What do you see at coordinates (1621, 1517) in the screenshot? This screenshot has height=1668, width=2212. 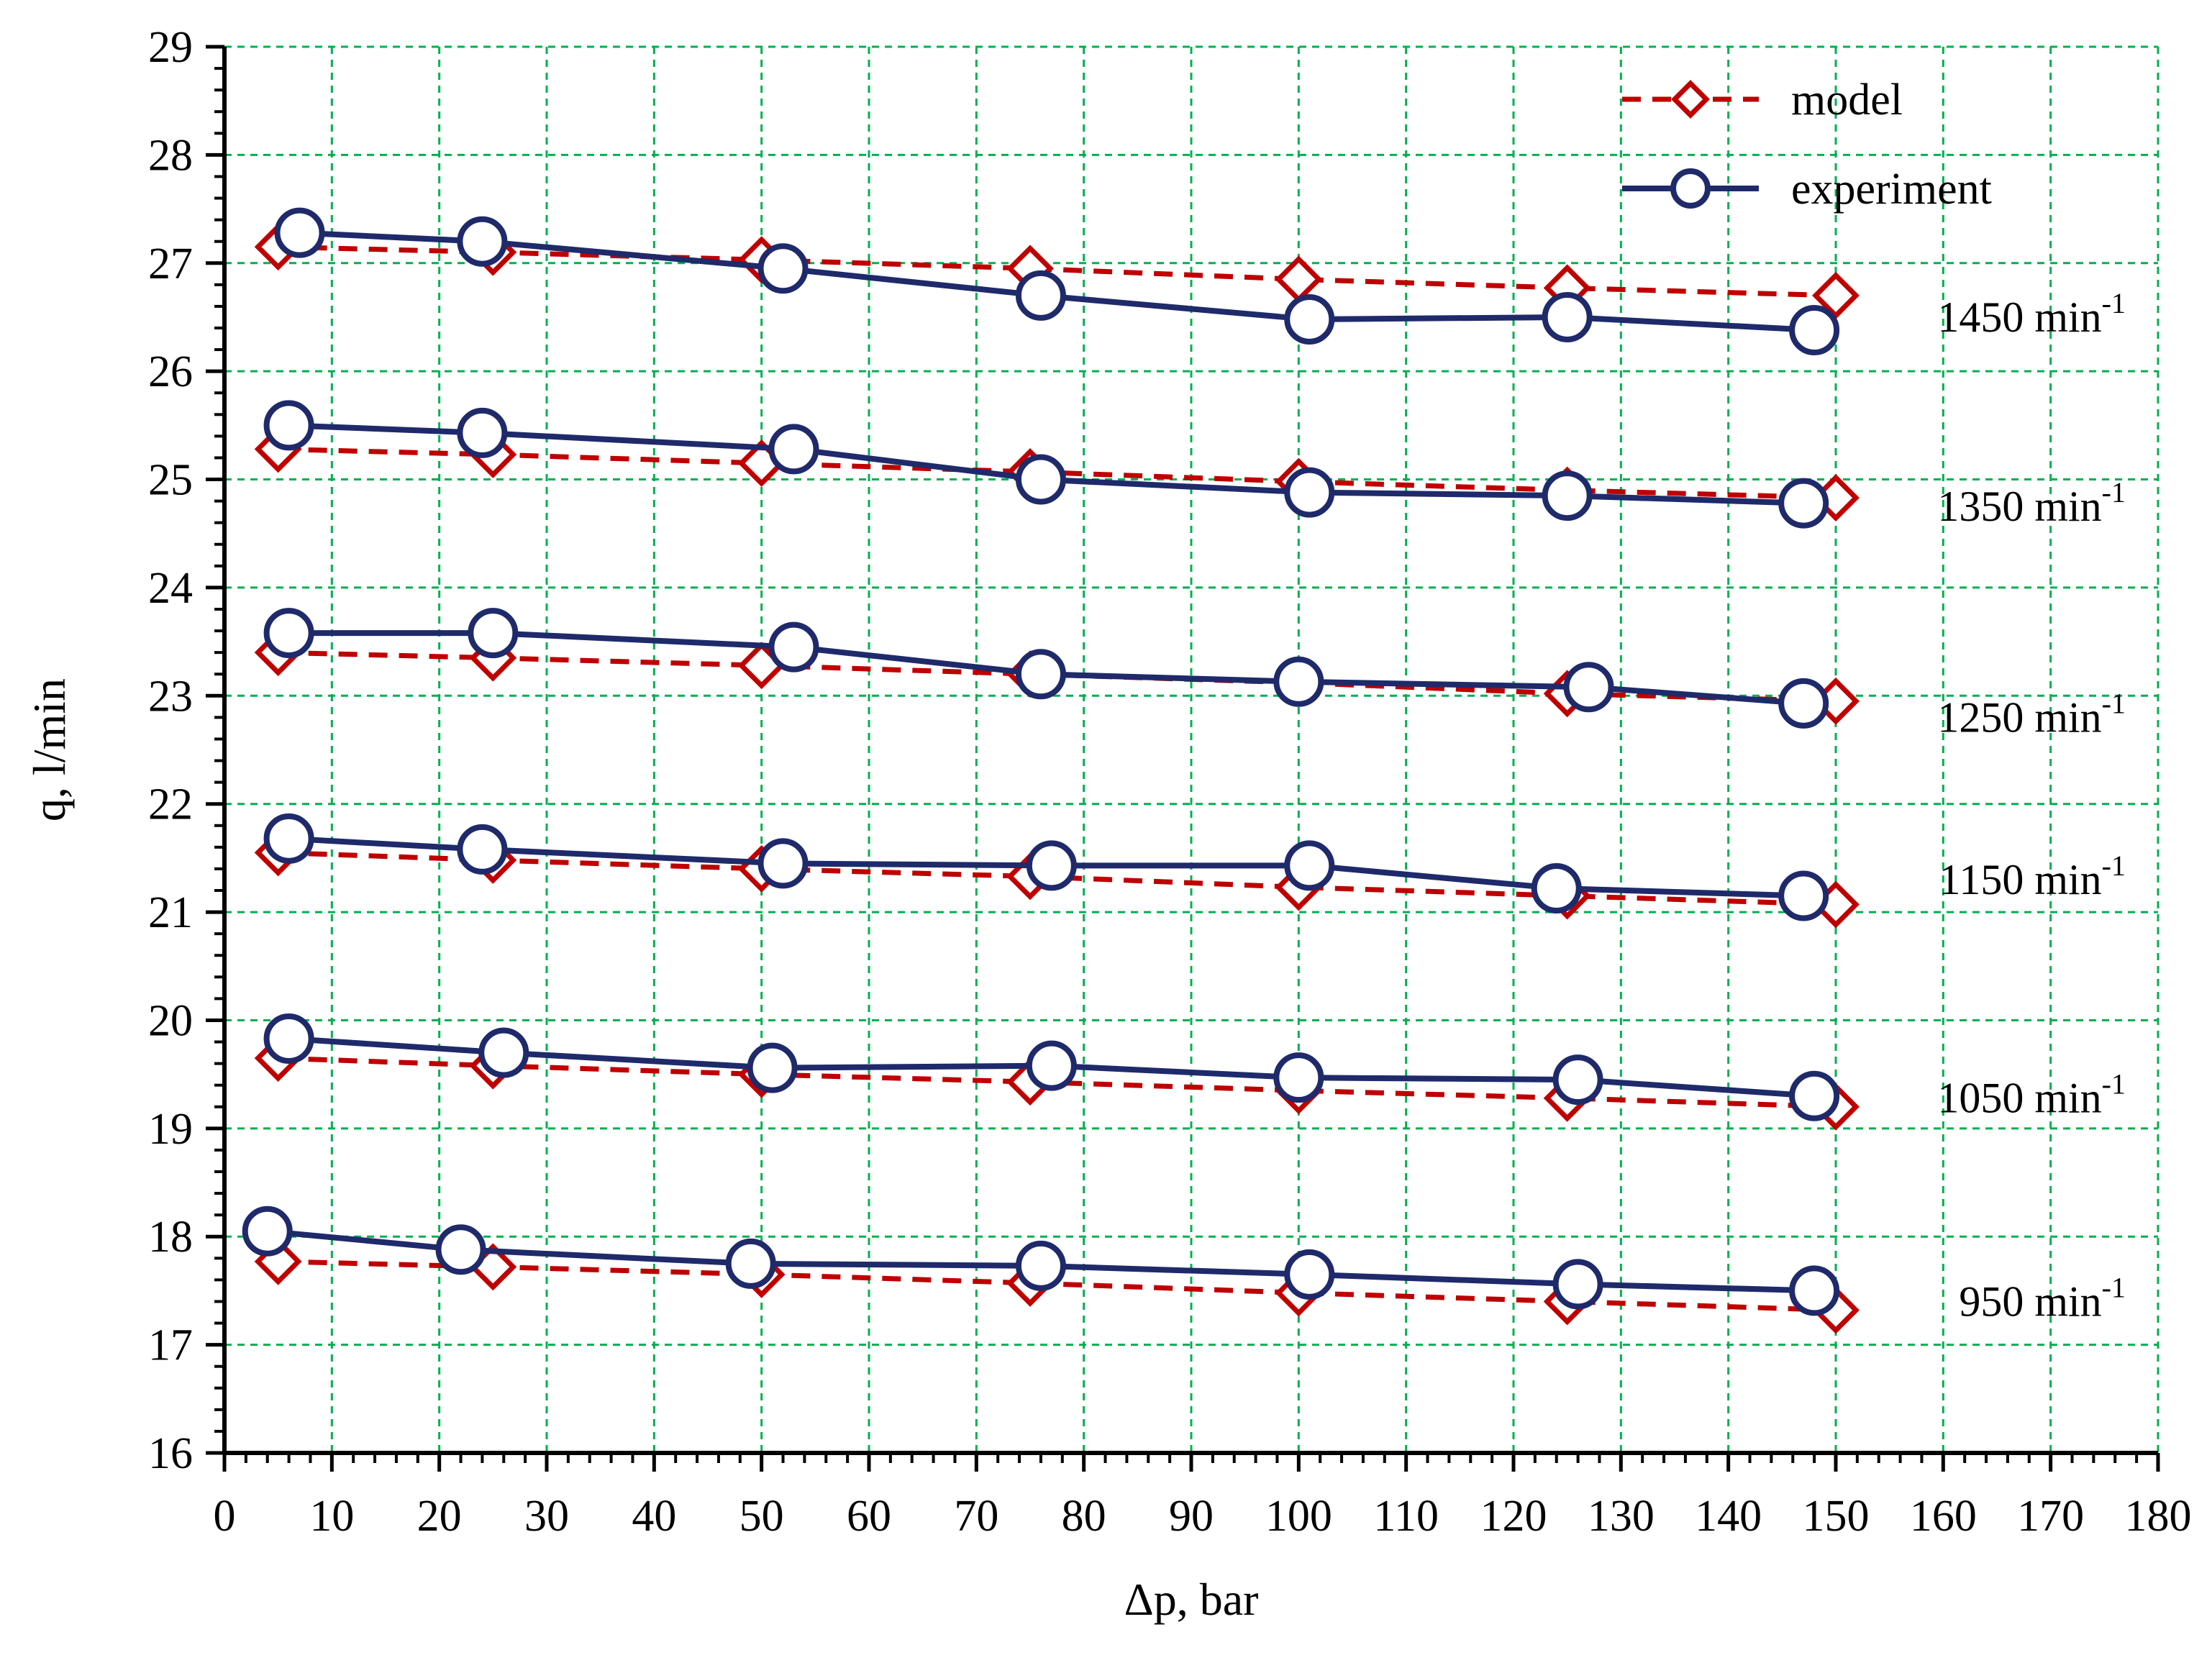 I see `x-tick-label: 130` at bounding box center [1621, 1517].